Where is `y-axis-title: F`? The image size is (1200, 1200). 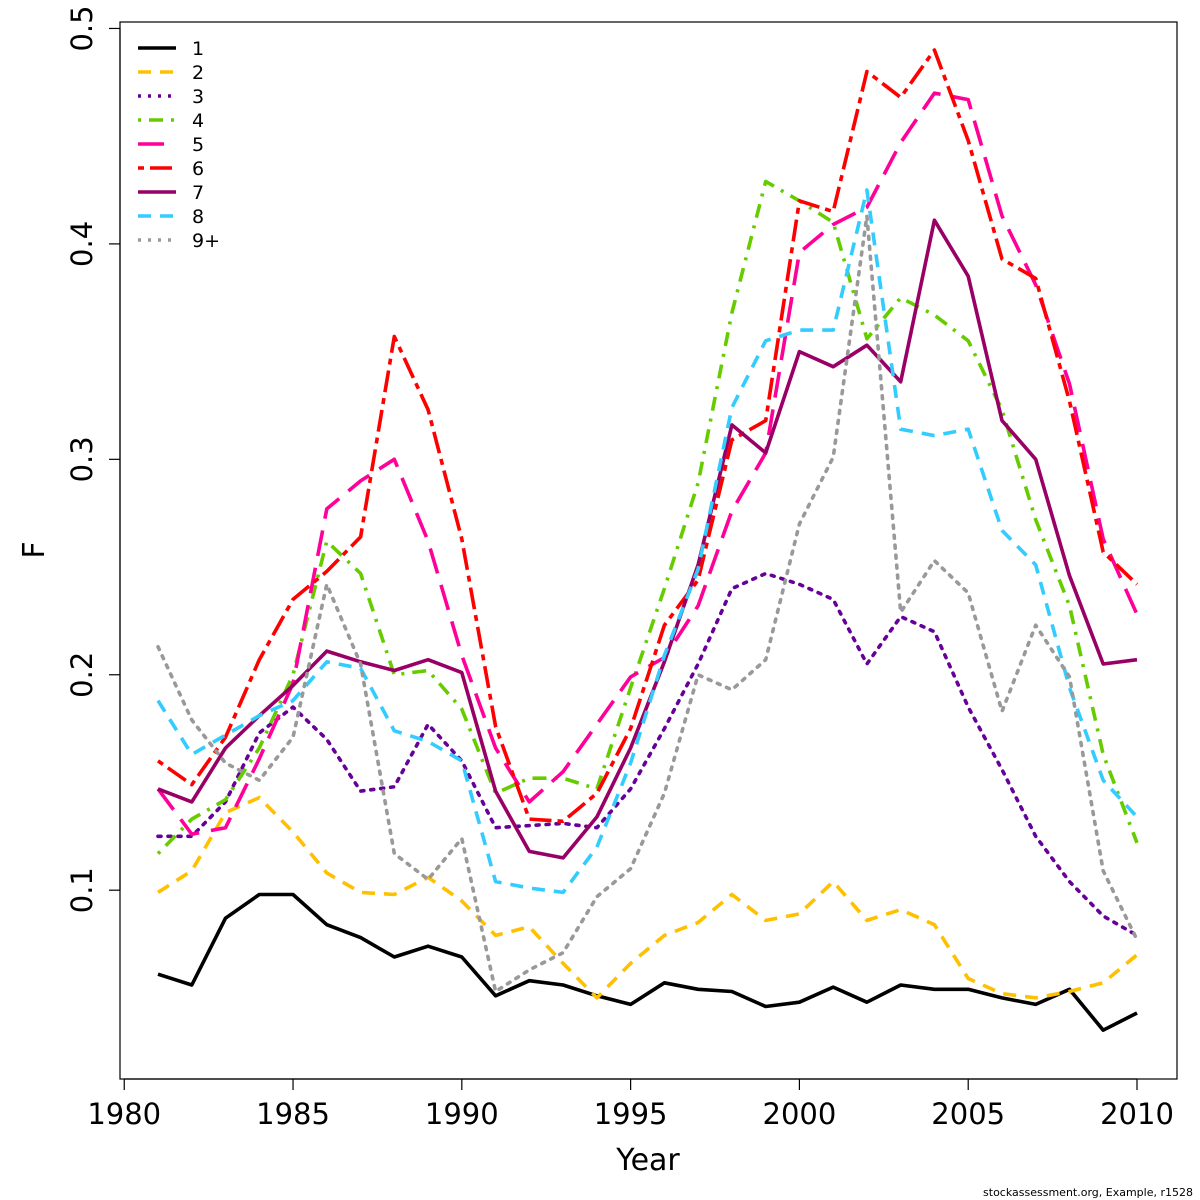
y-axis-title: F is located at coordinates (34, 549).